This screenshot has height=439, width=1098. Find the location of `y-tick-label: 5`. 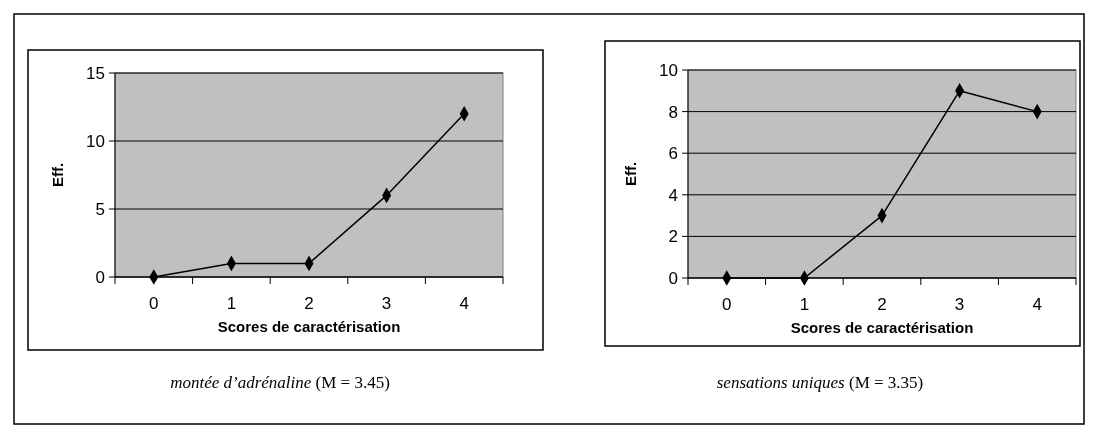

y-tick-label: 5 is located at coordinates (100, 209).